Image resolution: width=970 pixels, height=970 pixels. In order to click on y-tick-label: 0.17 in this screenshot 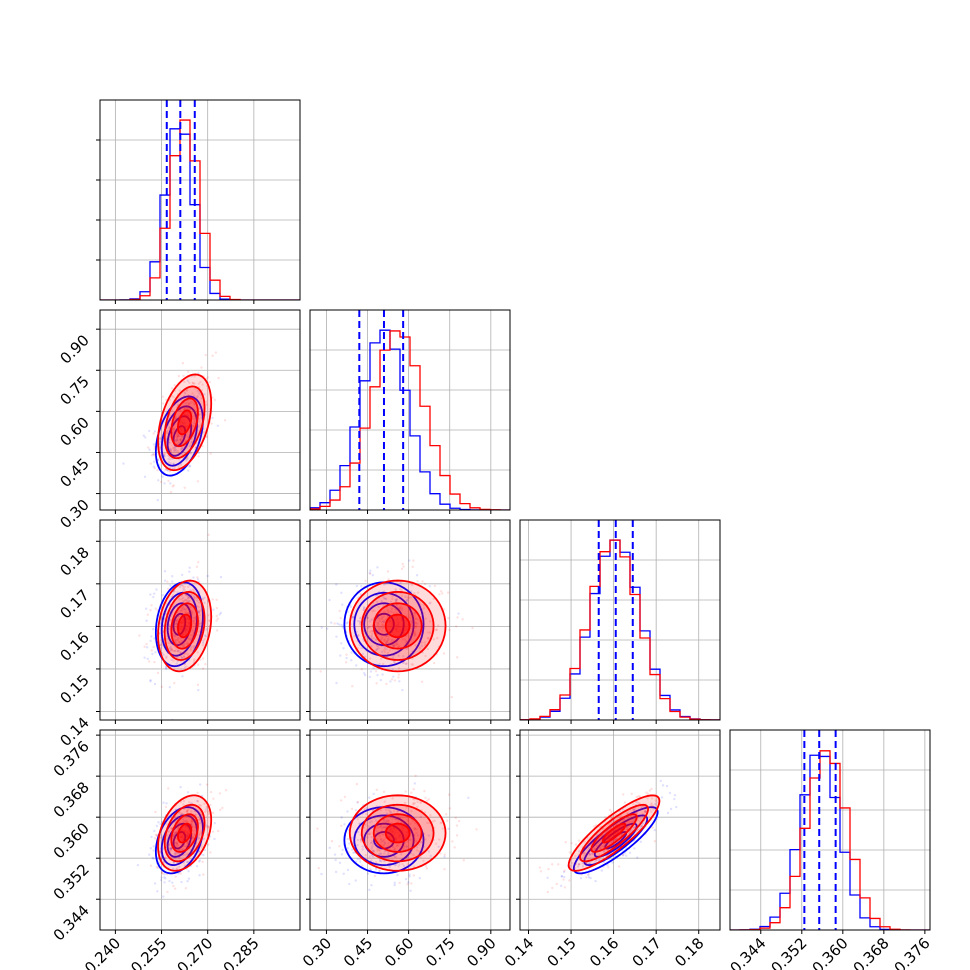, I will do `click(74, 604)`.